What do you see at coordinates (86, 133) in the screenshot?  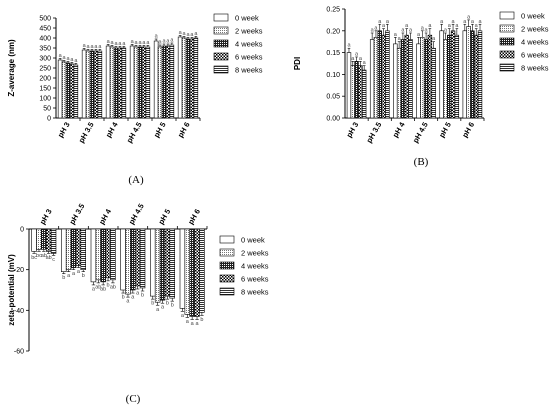 I see `category-label: pH 3.5` at bounding box center [86, 133].